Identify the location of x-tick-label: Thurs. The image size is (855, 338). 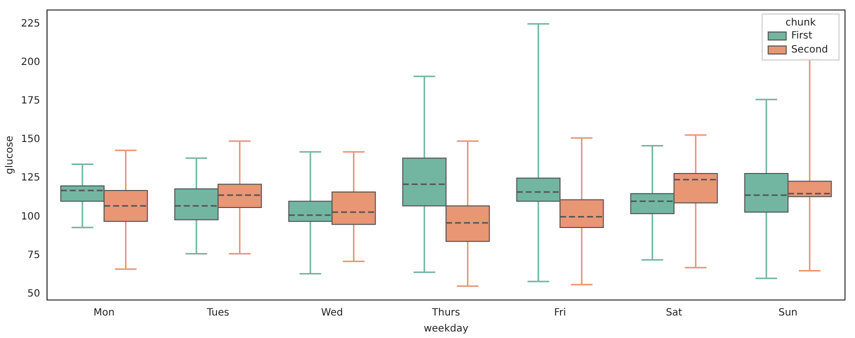
(445, 313).